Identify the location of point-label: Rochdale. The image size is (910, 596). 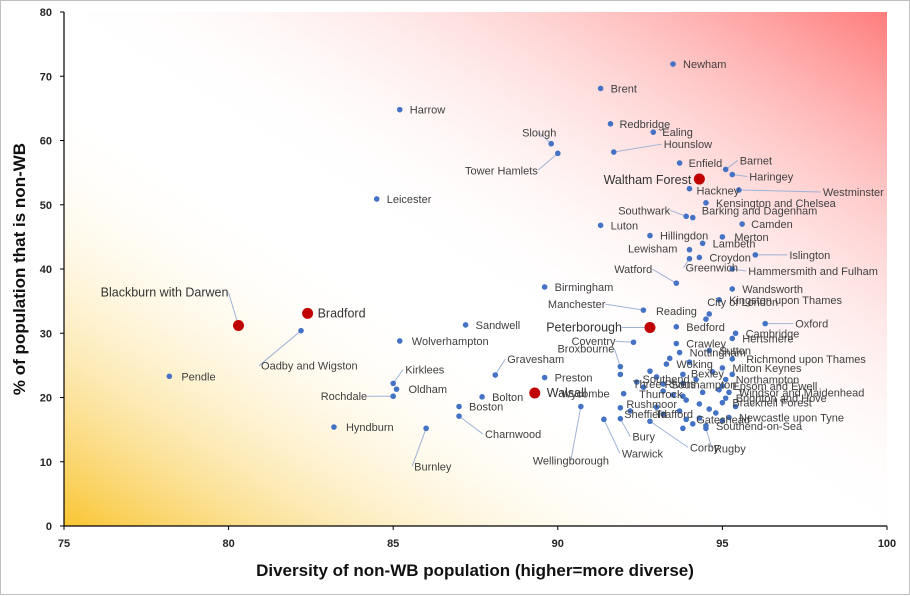
(344, 397).